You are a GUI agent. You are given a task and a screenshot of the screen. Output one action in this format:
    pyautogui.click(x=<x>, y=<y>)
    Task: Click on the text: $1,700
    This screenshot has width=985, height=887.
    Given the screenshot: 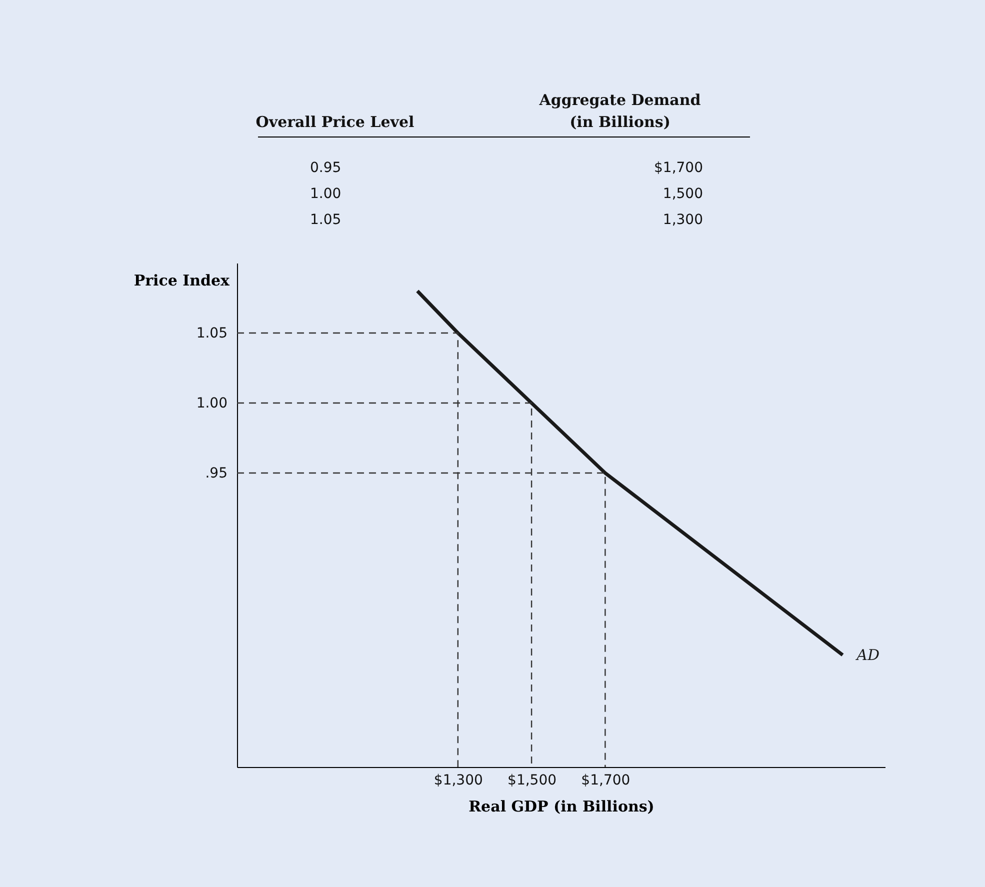 What is the action you would take?
    pyautogui.click(x=678, y=168)
    